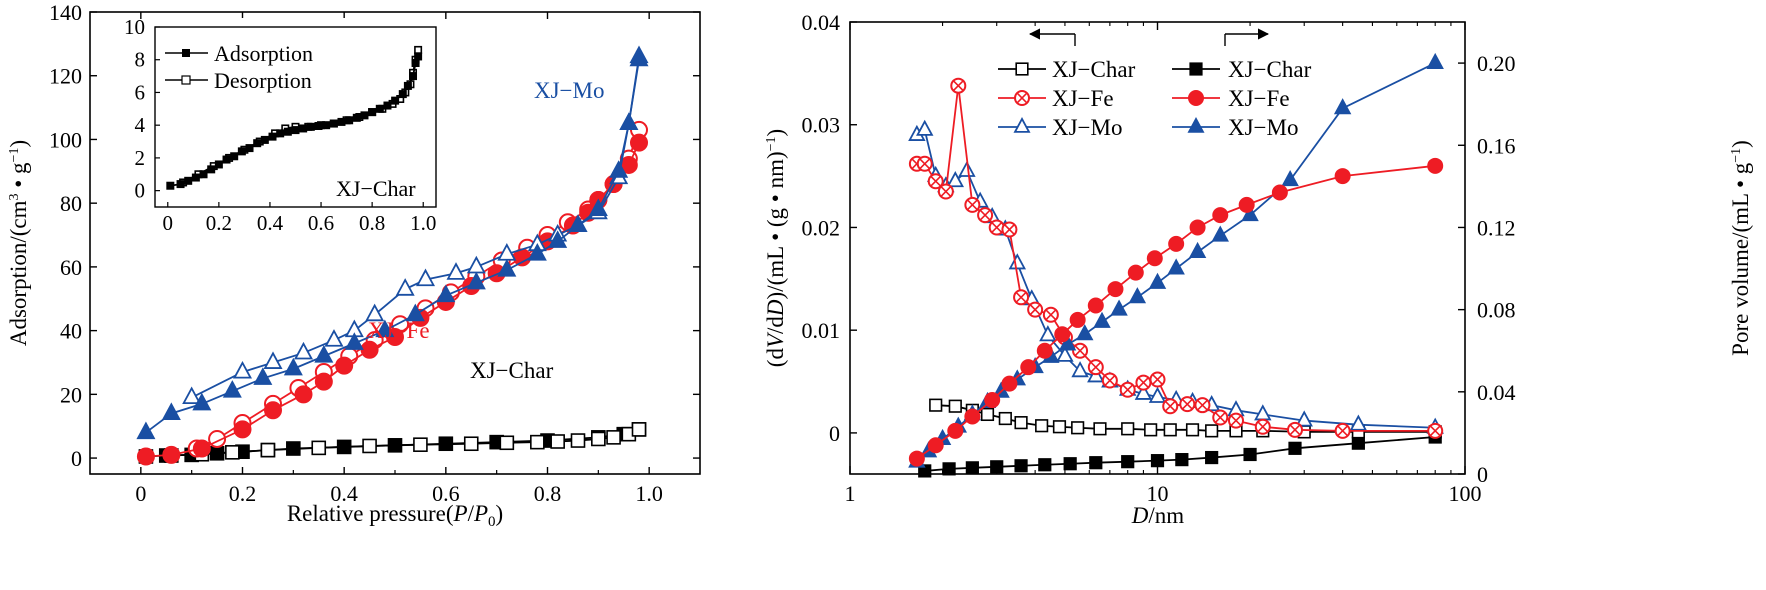 This screenshot has height=590, width=1766. What do you see at coordinates (186, 80) in the screenshot?
I see `legend-marker-desorption` at bounding box center [186, 80].